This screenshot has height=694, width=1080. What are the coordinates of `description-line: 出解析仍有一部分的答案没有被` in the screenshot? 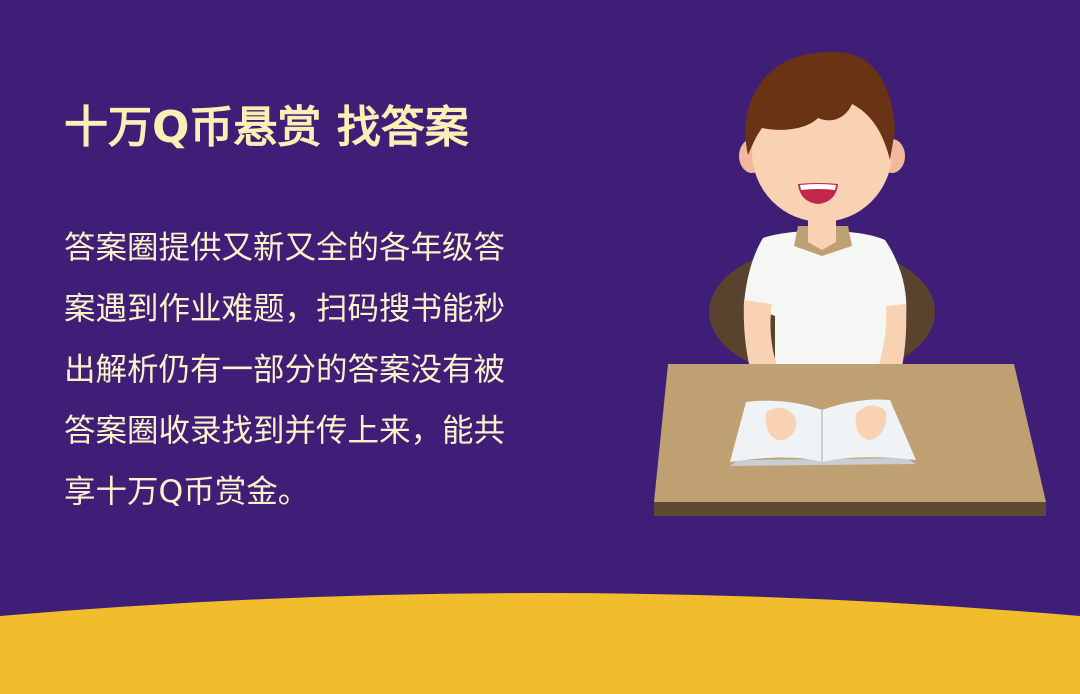 It's located at (285, 370).